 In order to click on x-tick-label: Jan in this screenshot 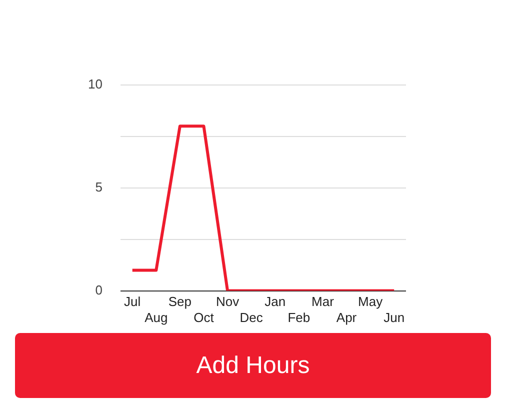, I will do `click(275, 302)`.